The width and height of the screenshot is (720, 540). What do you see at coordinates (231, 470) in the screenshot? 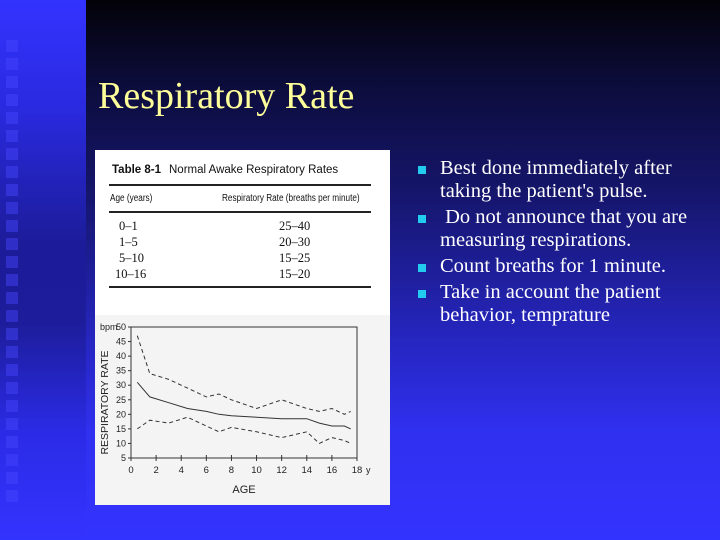
I see `x-tick-label: 8` at bounding box center [231, 470].